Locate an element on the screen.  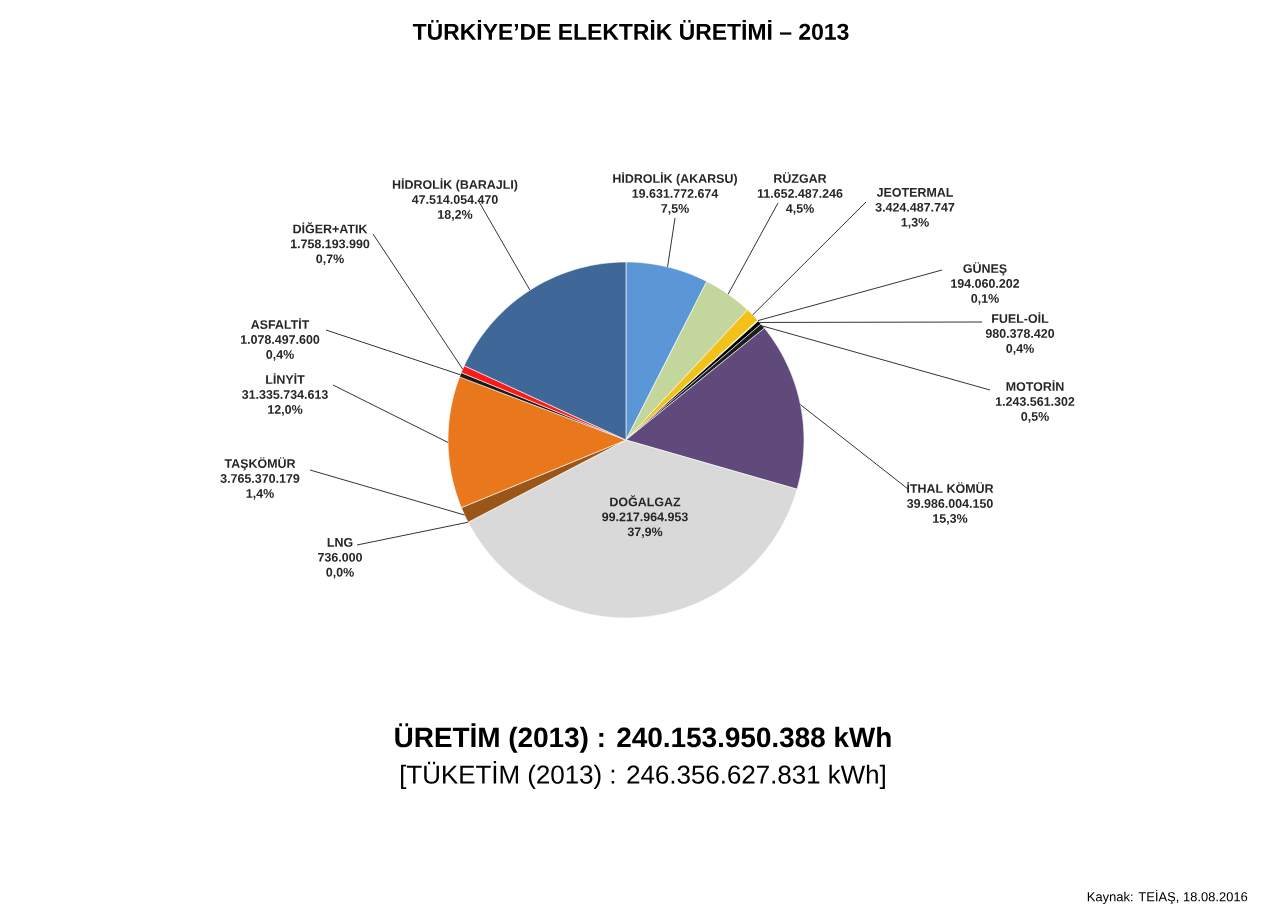
data-label: 1.243.561.302 0,5% is located at coordinates (1035, 410).